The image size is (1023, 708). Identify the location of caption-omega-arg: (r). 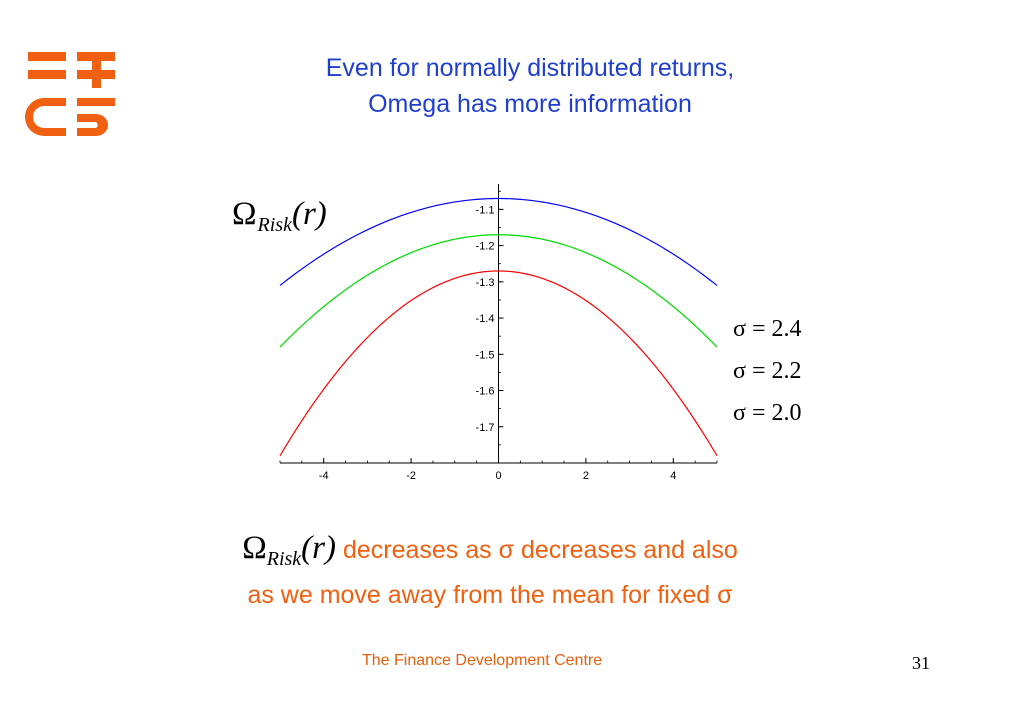
(318, 548).